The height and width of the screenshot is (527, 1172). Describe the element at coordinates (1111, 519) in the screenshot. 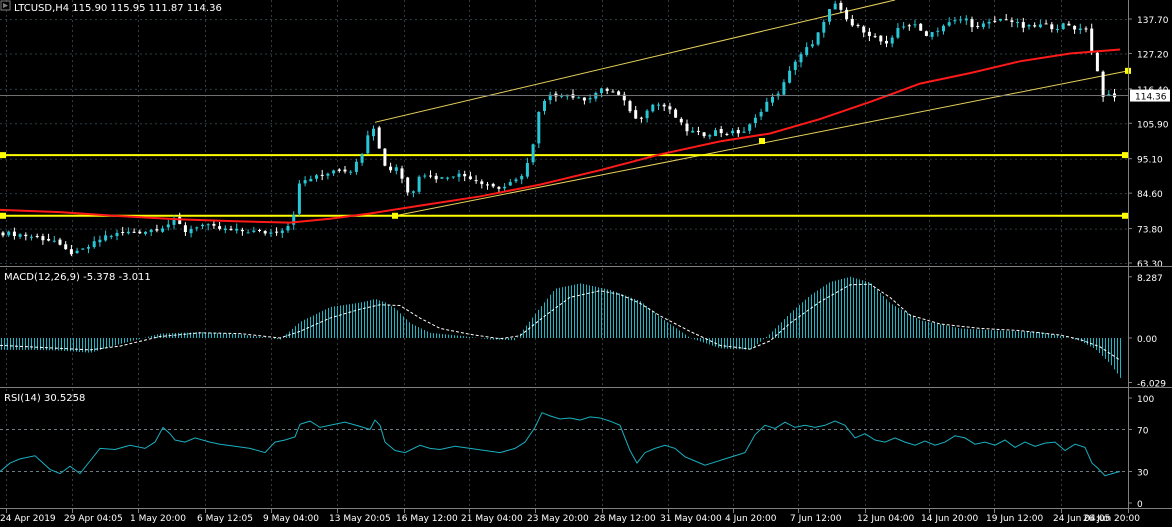

I see `time-tick-label: 26 Jun 20:00` at that location.